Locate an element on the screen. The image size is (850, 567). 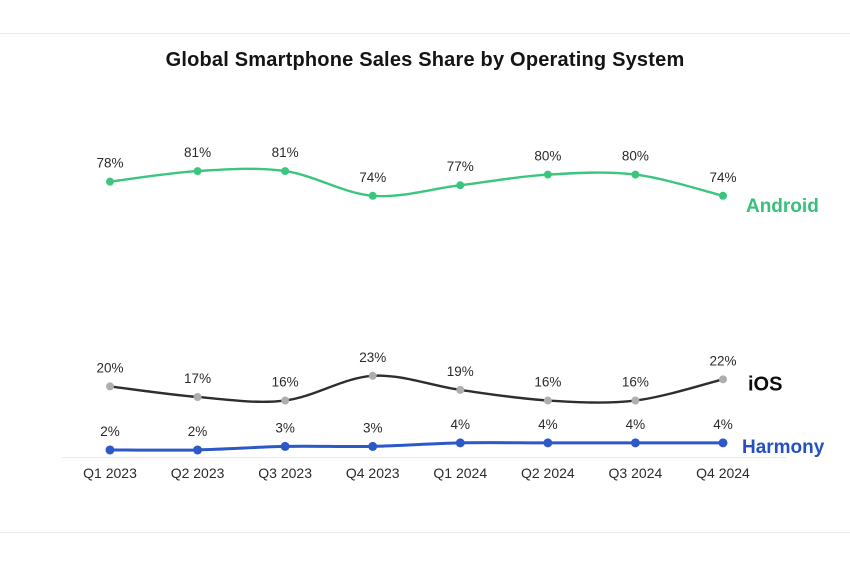
value-label-android: 78% is located at coordinates (109, 163).